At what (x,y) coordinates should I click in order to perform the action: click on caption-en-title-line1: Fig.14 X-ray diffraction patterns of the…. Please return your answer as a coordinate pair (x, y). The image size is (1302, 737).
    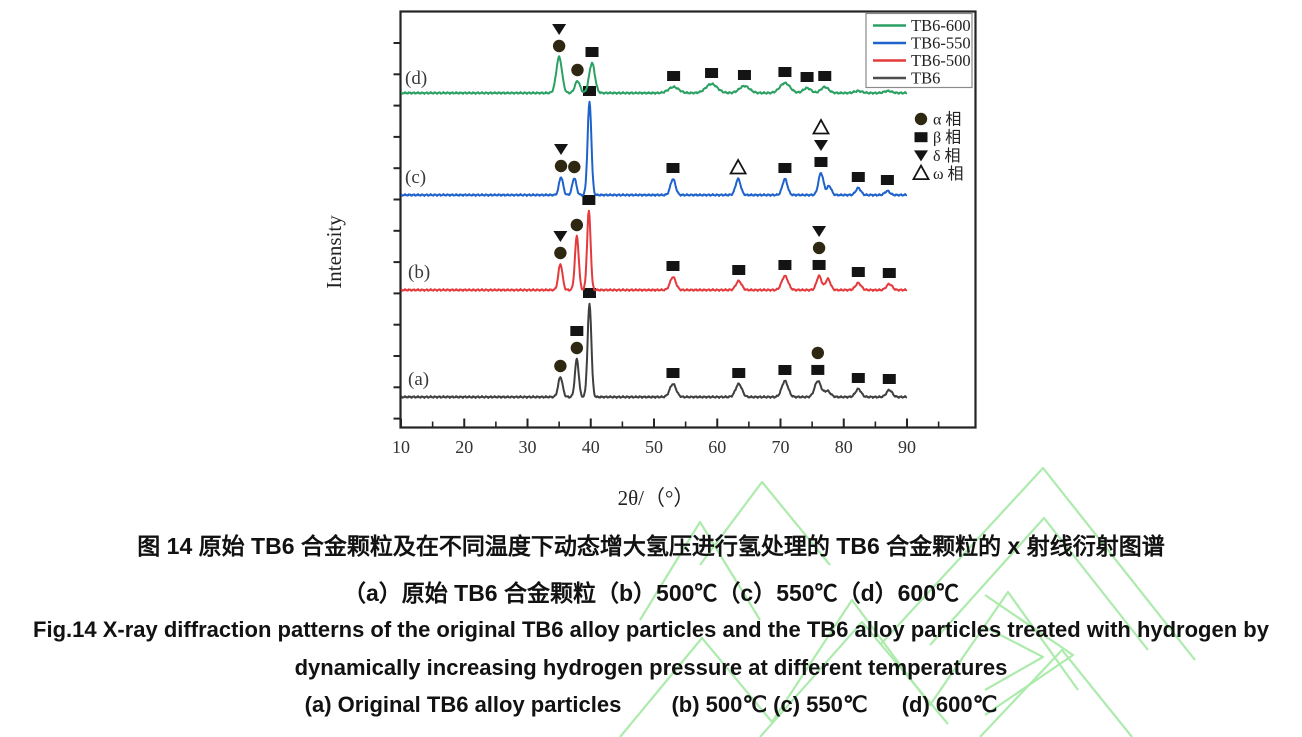
    Looking at the image, I should click on (651, 629).